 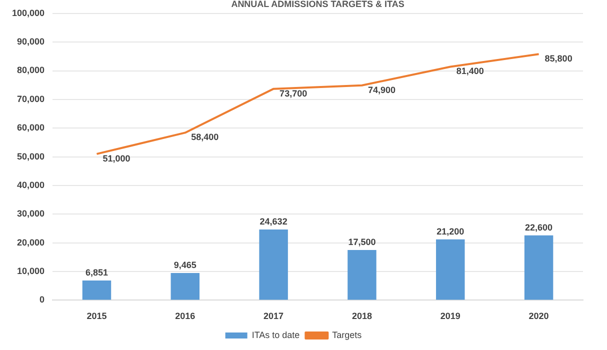 I want to click on data-label: 24,632, so click(x=274, y=221).